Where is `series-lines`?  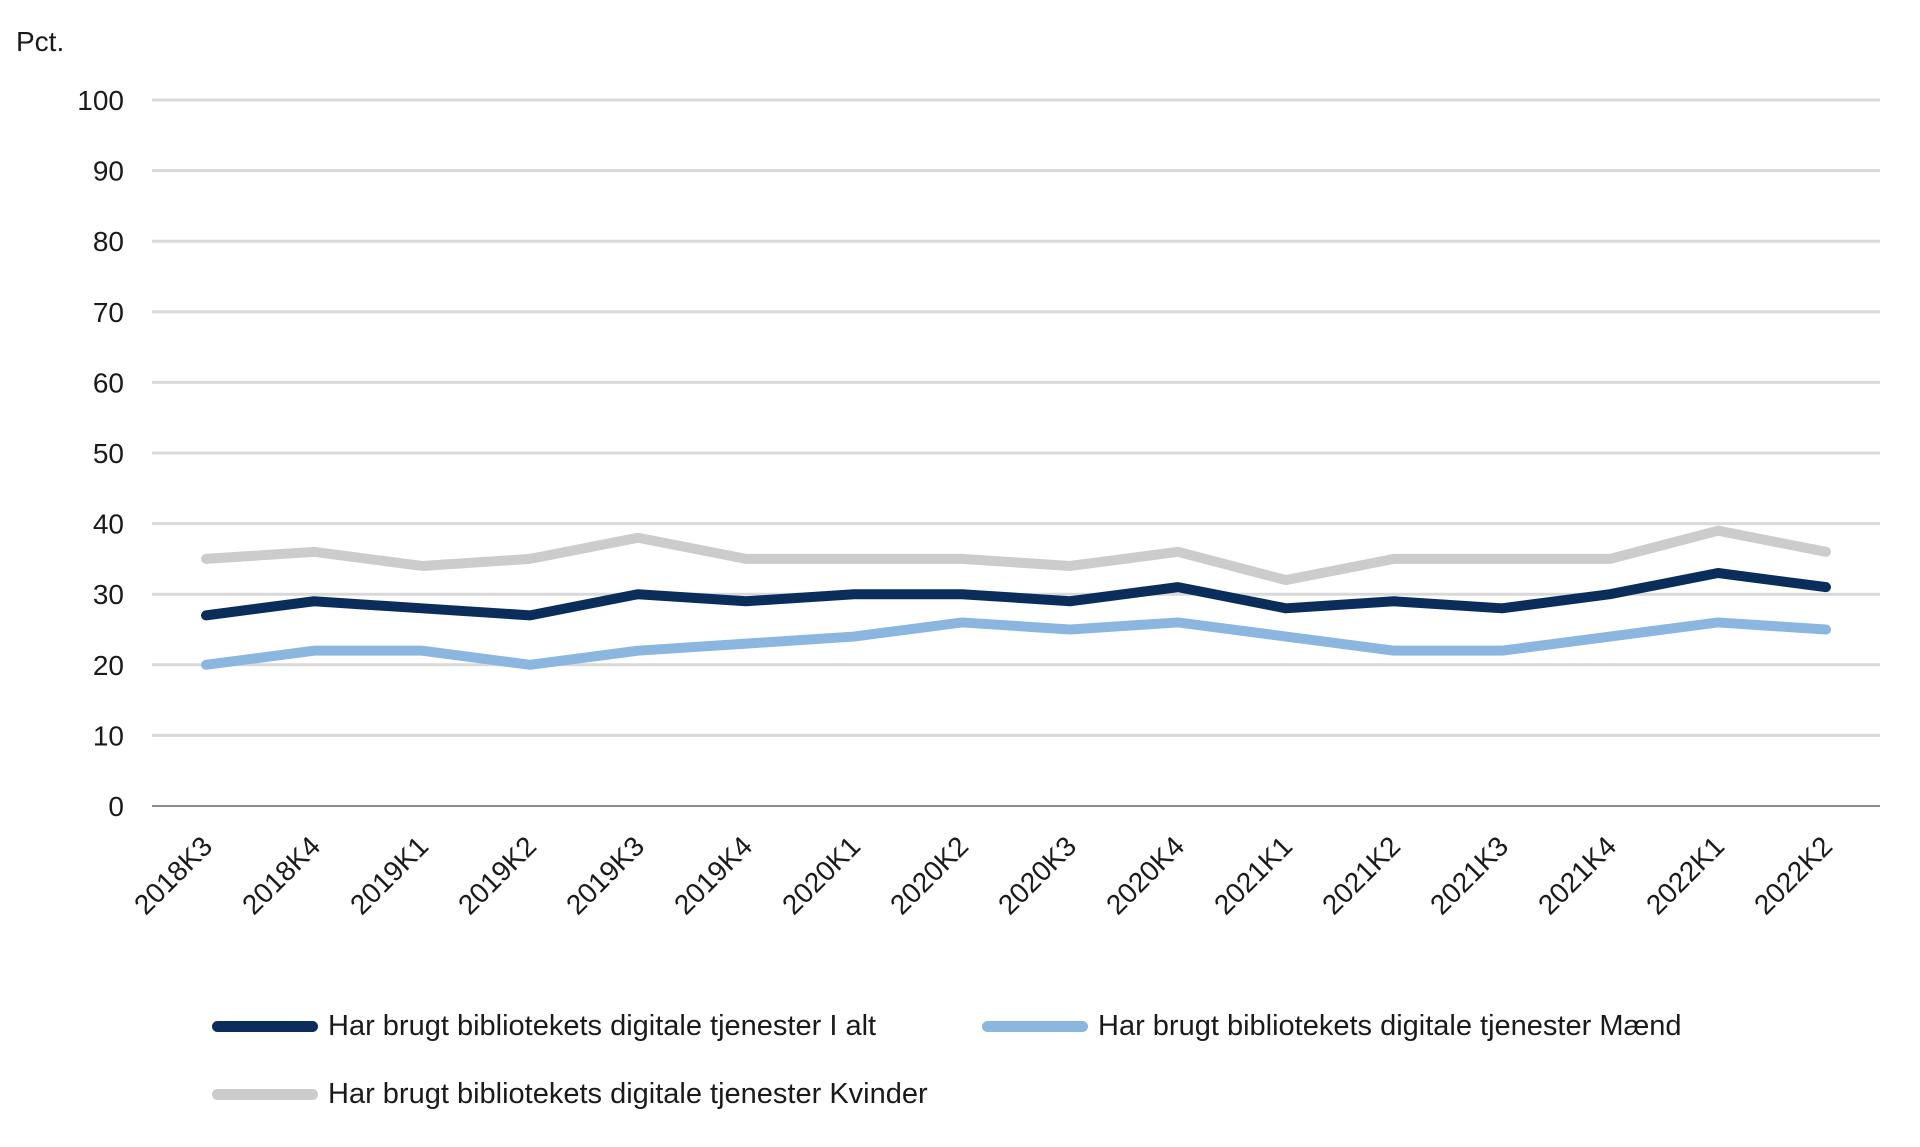
series-lines is located at coordinates (1016, 597).